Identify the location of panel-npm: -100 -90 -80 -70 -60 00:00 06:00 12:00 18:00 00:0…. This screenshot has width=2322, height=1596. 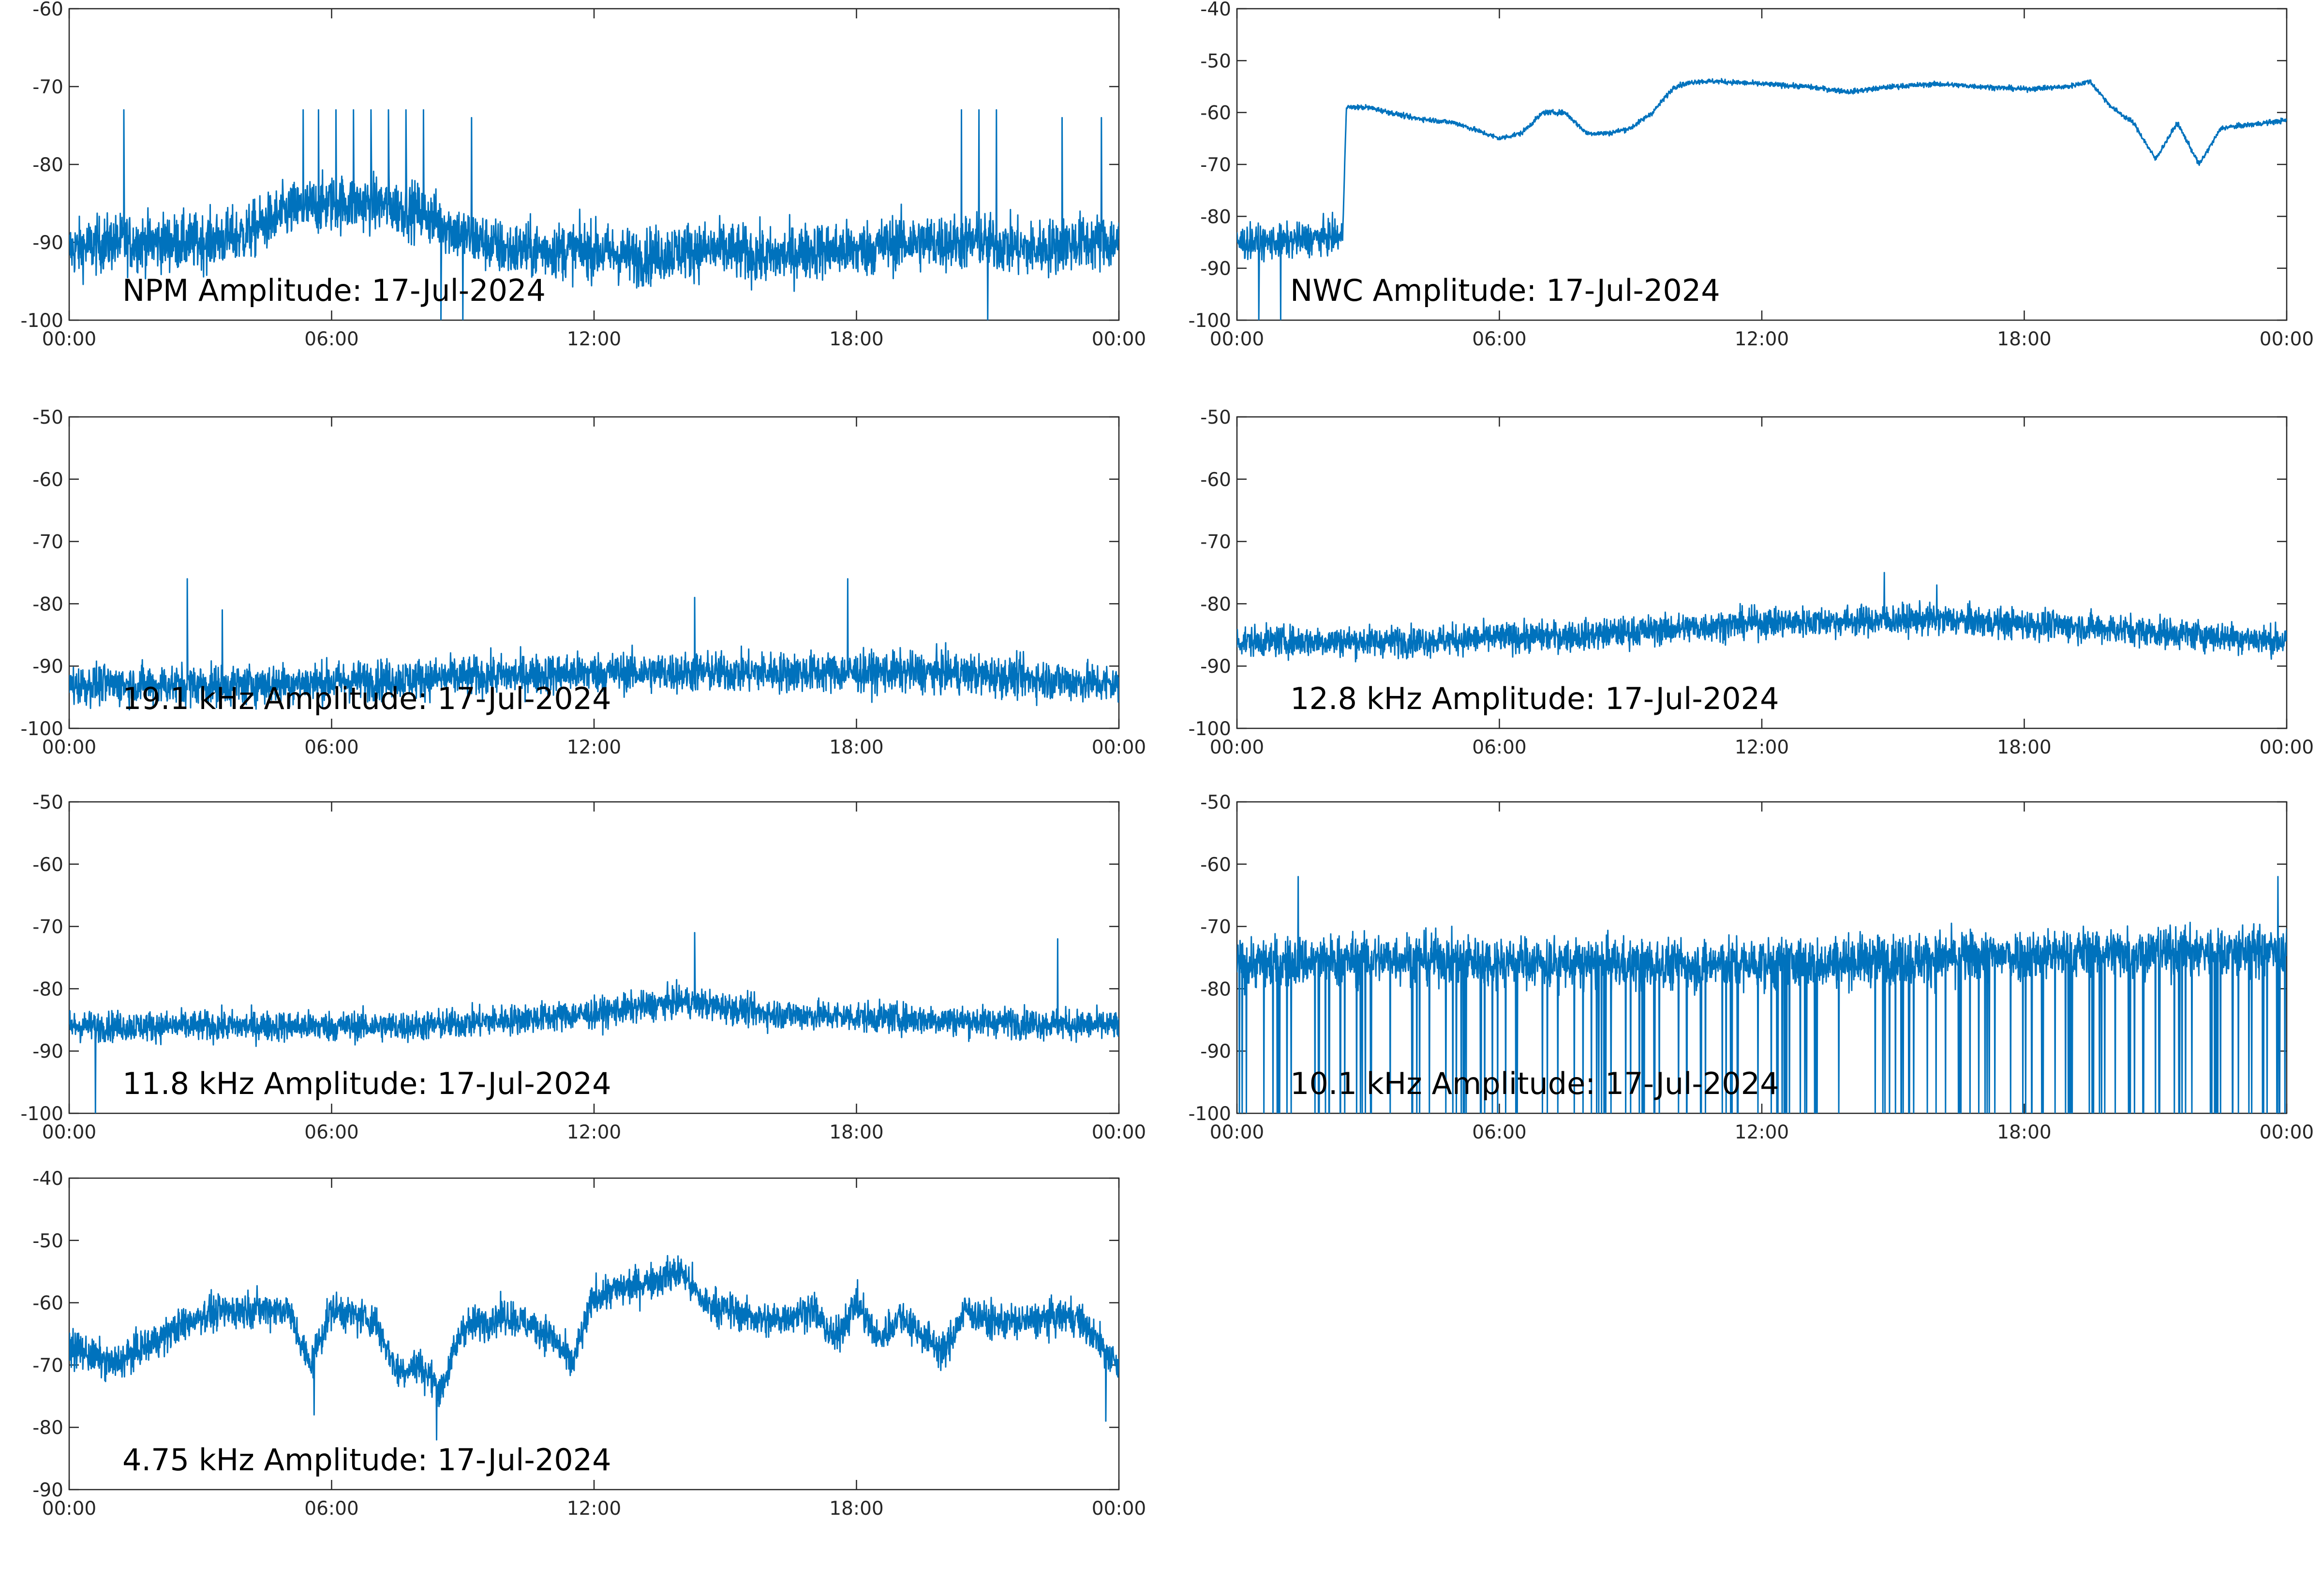
(583, 175).